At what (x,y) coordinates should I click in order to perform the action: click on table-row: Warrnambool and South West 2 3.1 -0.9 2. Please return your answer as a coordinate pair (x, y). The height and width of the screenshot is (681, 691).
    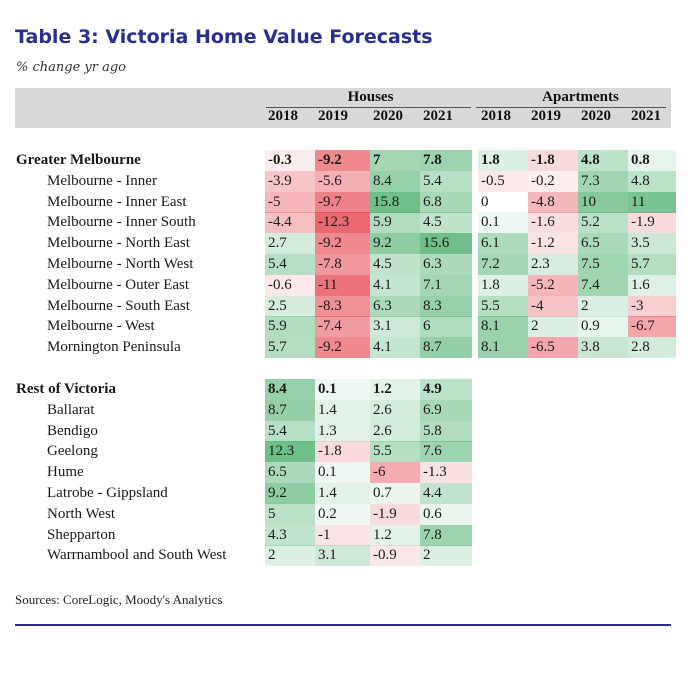
    Looking at the image, I should click on (345, 556).